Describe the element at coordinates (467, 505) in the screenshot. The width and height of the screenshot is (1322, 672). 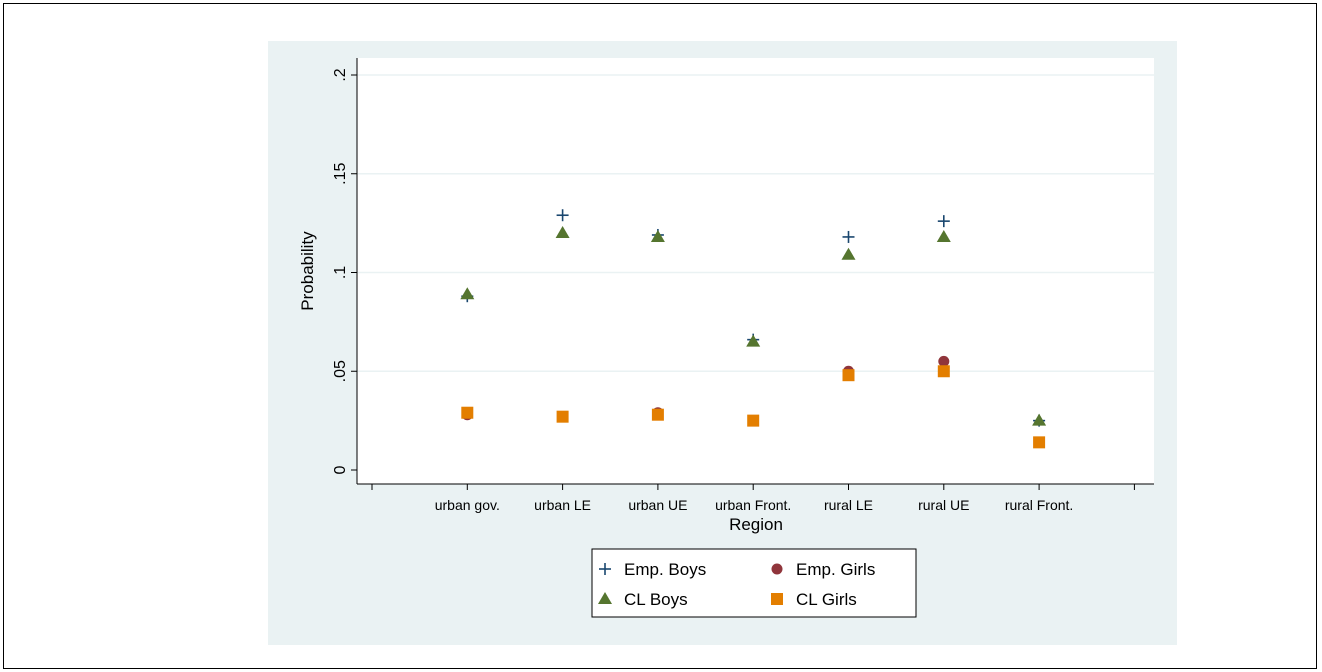
I see `x-tick-label: urban gov.` at that location.